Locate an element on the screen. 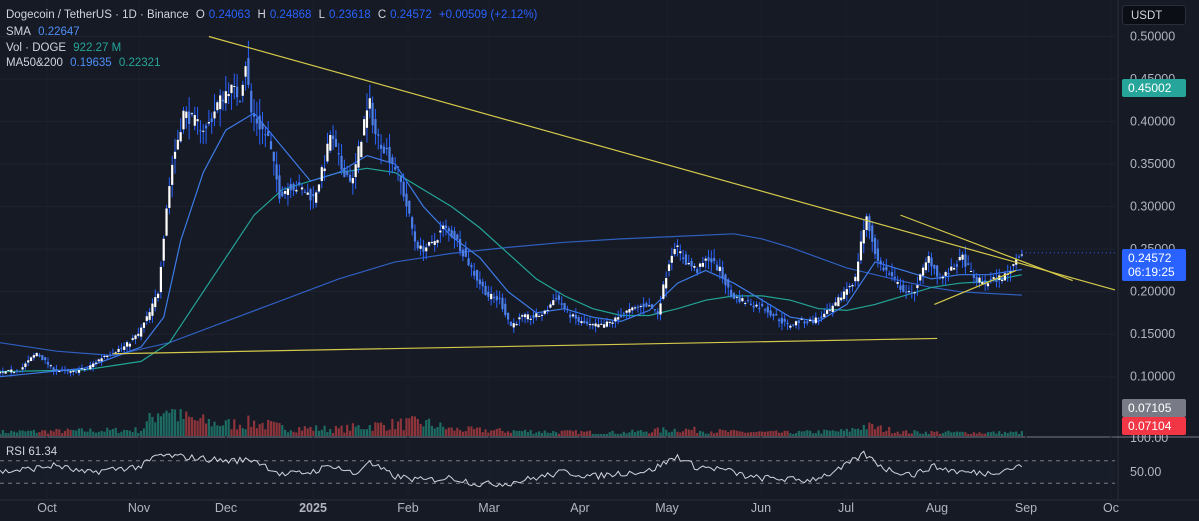 The height and width of the screenshot is (521, 1199). rsi-legend: RSI 61.34 is located at coordinates (31, 452).